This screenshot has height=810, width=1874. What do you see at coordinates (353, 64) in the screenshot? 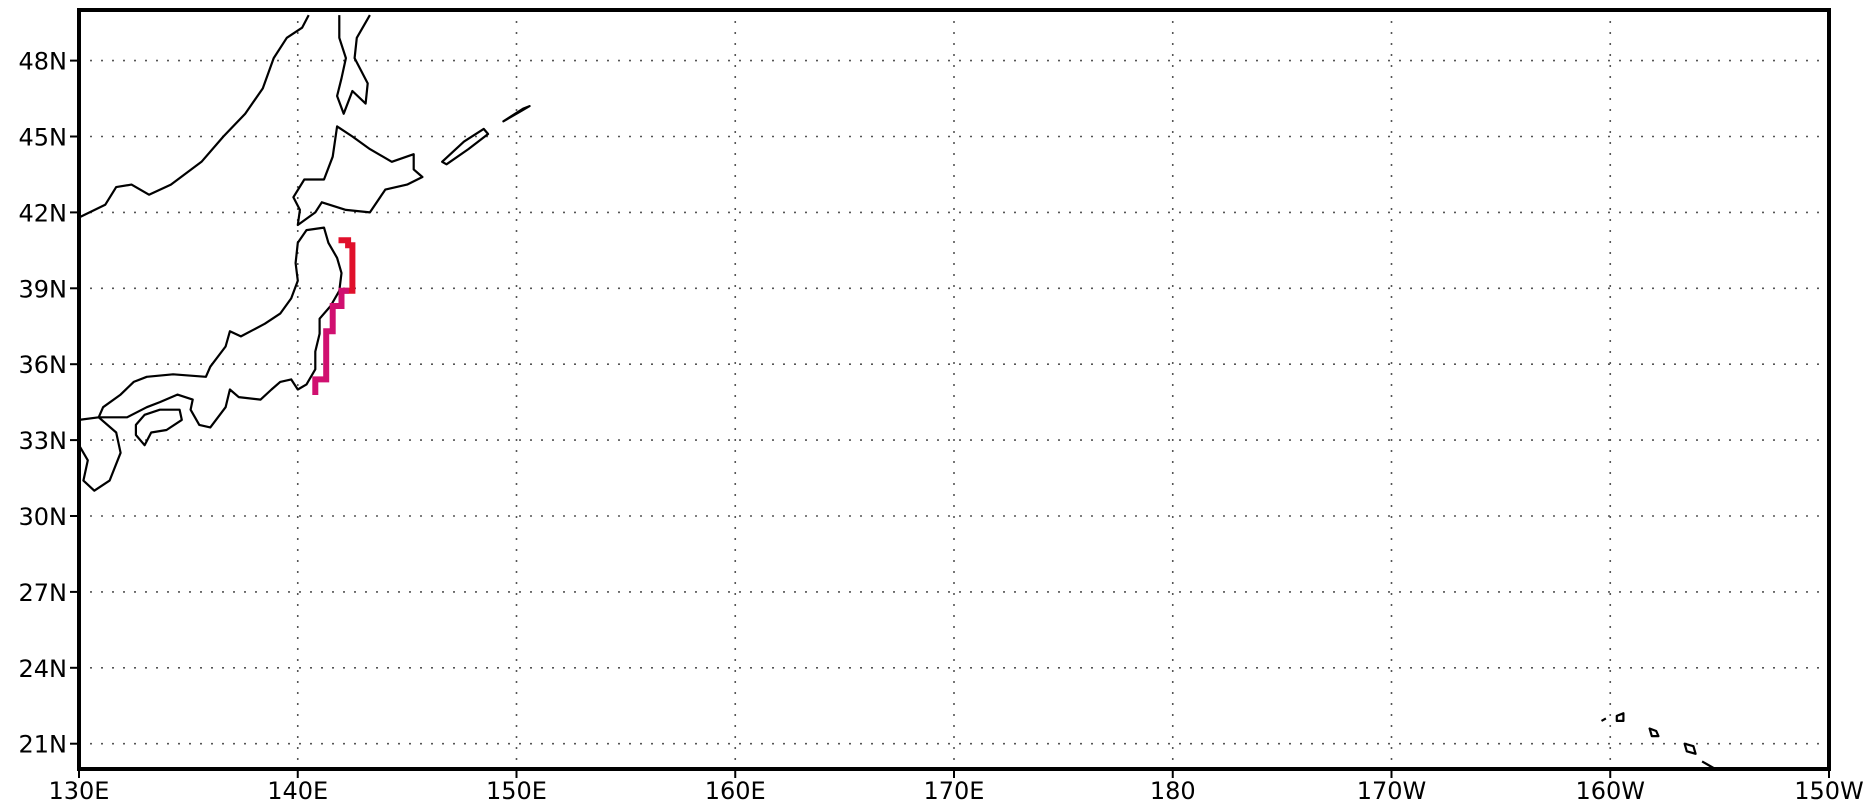
I see `sakhalin-coast` at bounding box center [353, 64].